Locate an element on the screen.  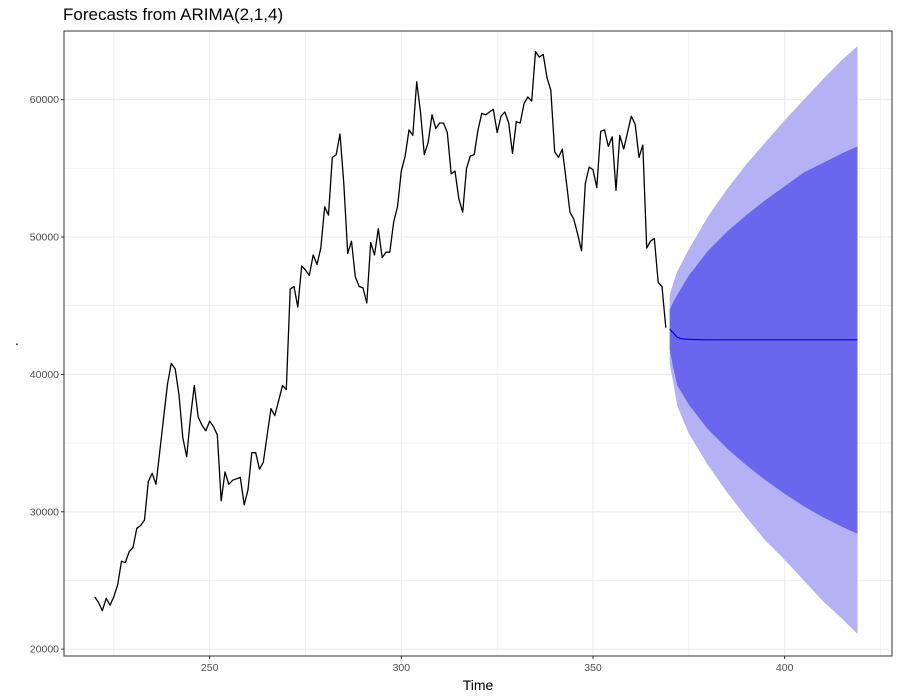
y-tick-label: 50000 is located at coordinates (44, 238).